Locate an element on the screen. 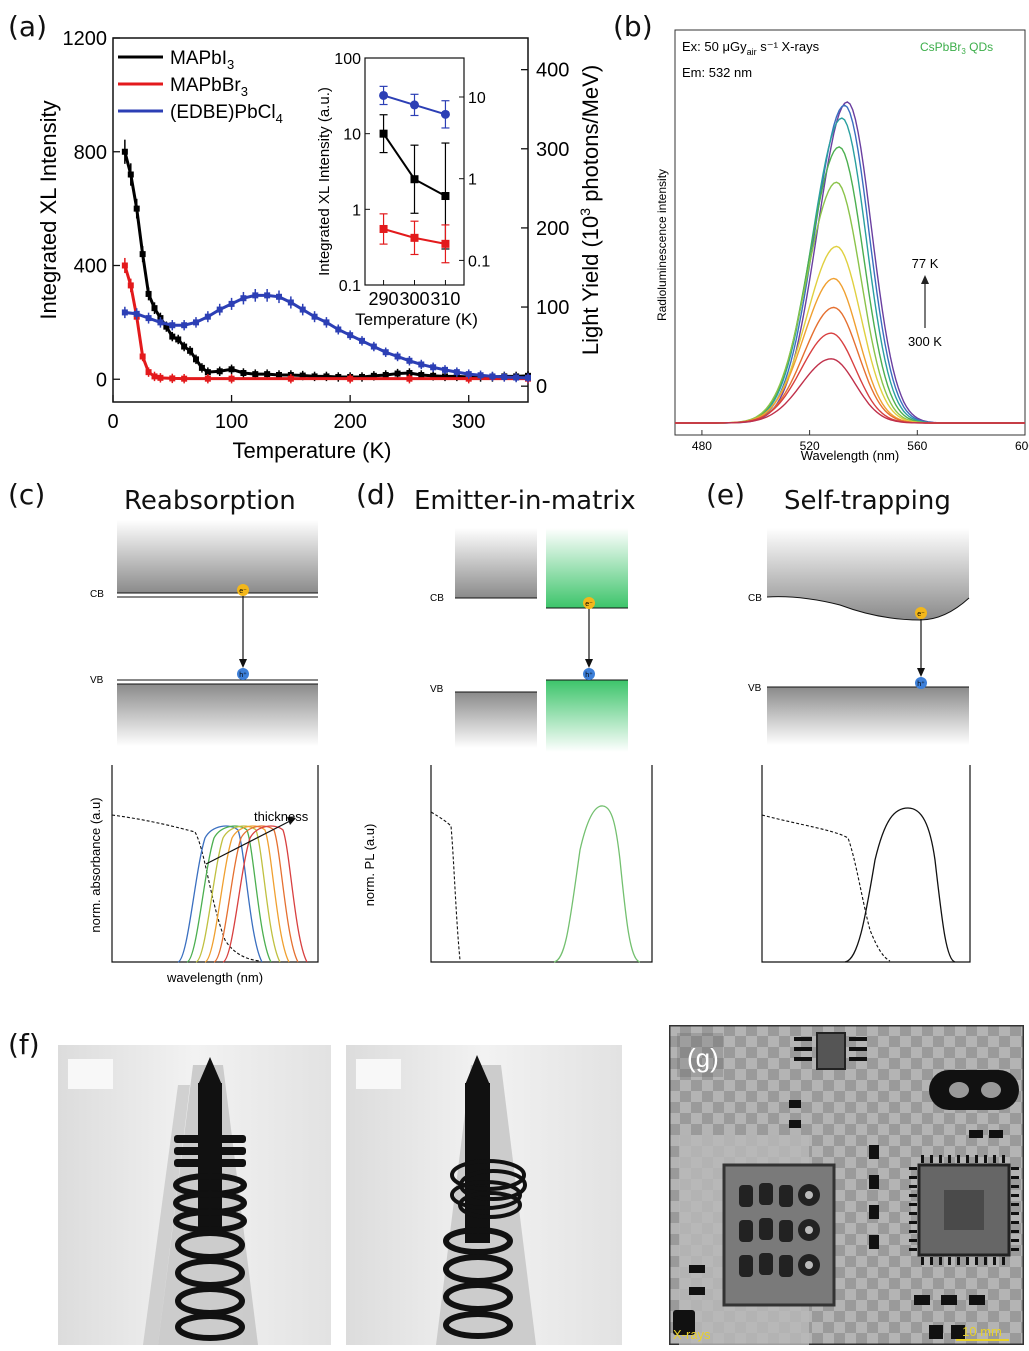 This screenshot has height=1351, width=1029. c-ylabel-left: norm. absorbance (a.u) is located at coordinates (95, 864).